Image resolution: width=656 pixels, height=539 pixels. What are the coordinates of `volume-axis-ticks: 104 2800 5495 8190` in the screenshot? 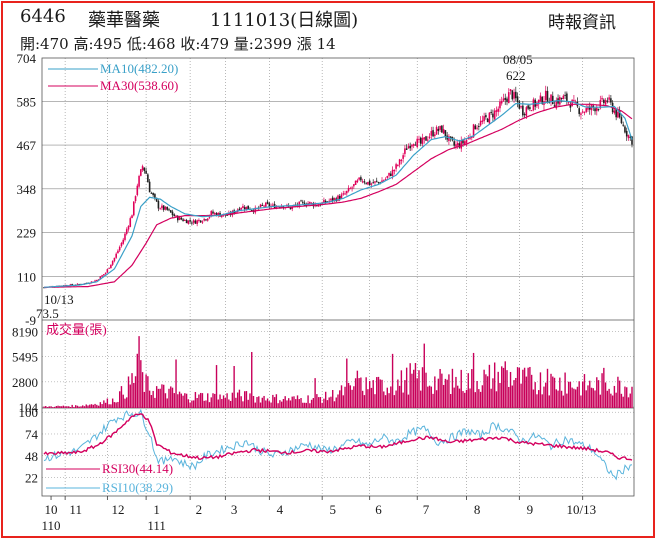 It's located at (25, 370).